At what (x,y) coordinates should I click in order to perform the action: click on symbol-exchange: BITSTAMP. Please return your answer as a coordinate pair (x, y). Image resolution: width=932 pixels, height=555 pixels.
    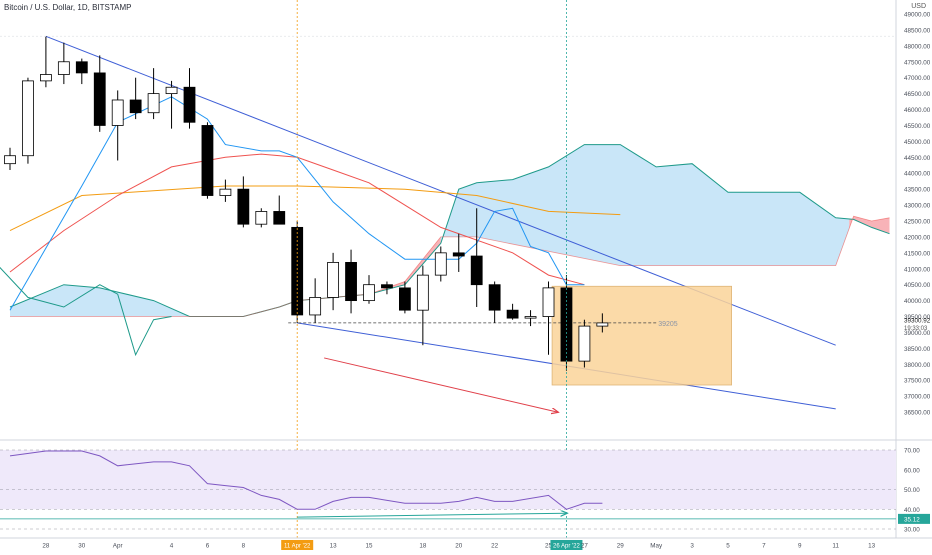
    Looking at the image, I should click on (112, 7).